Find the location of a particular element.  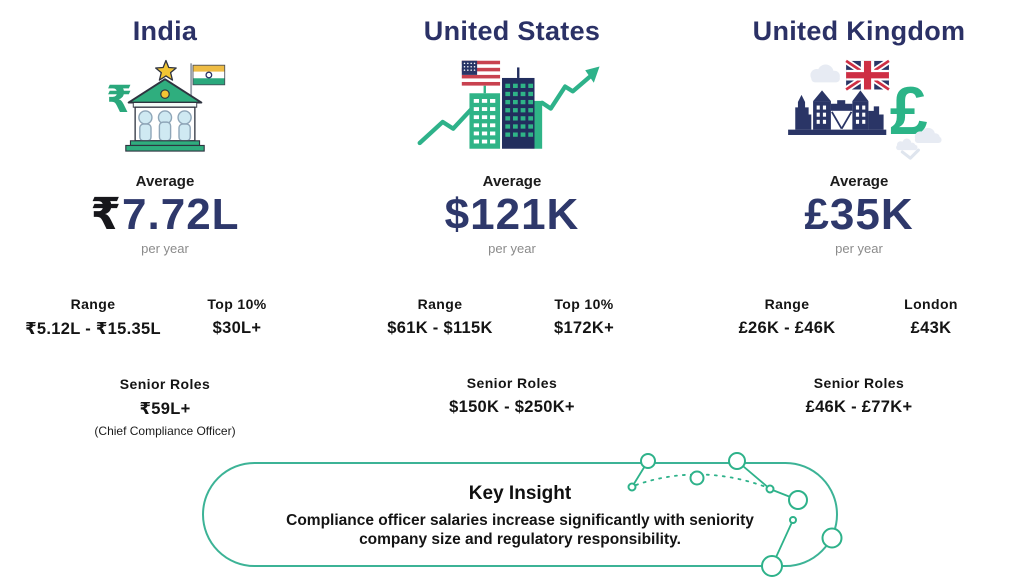

india-flag-icon is located at coordinates (208, 83).